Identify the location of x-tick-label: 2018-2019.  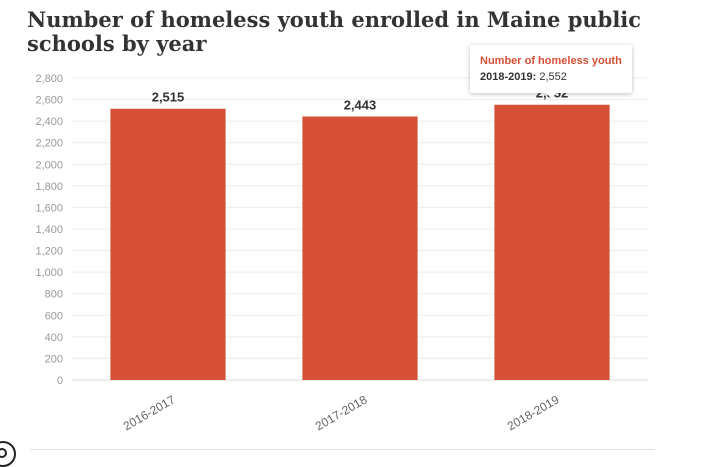
(533, 412).